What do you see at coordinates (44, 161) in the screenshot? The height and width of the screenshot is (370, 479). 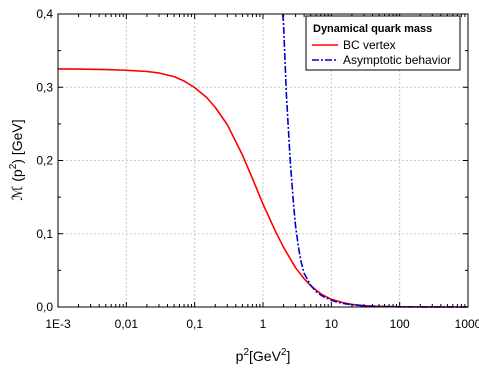 I see `y-tick-label: 0,2` at bounding box center [44, 161].